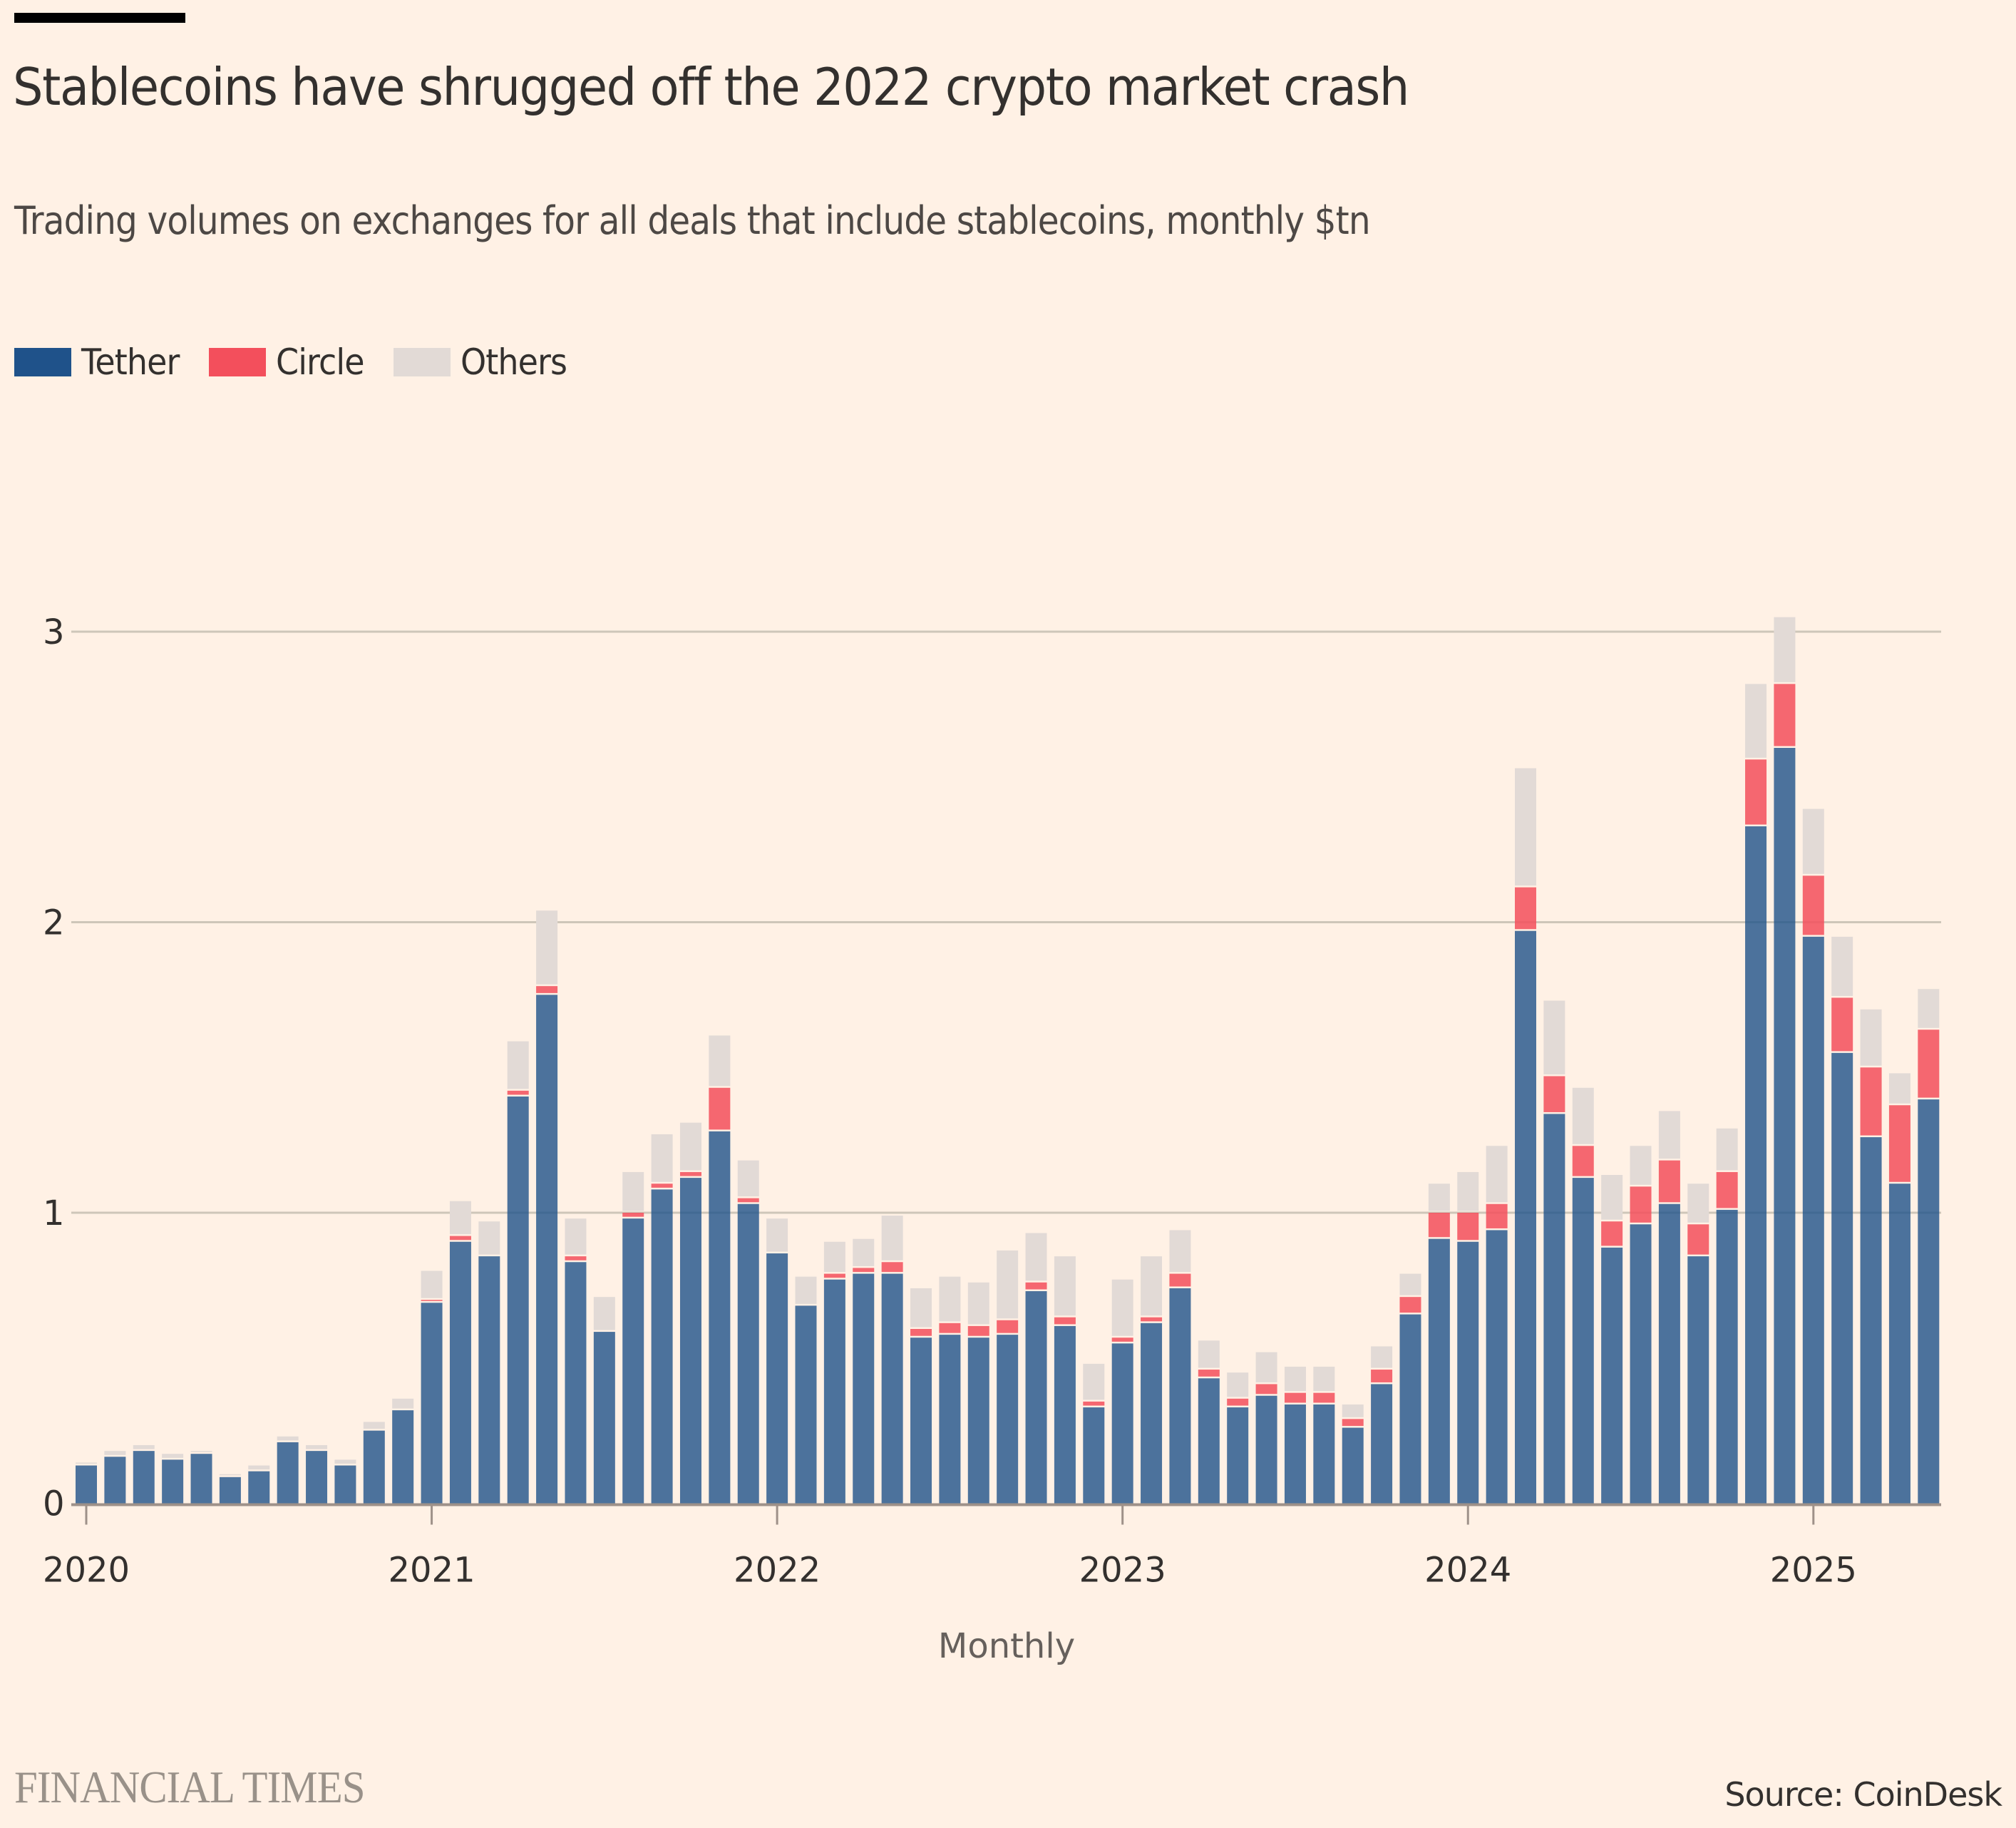 The image size is (2016, 1828). I want to click on y-tick-label: 2, so click(54, 923).